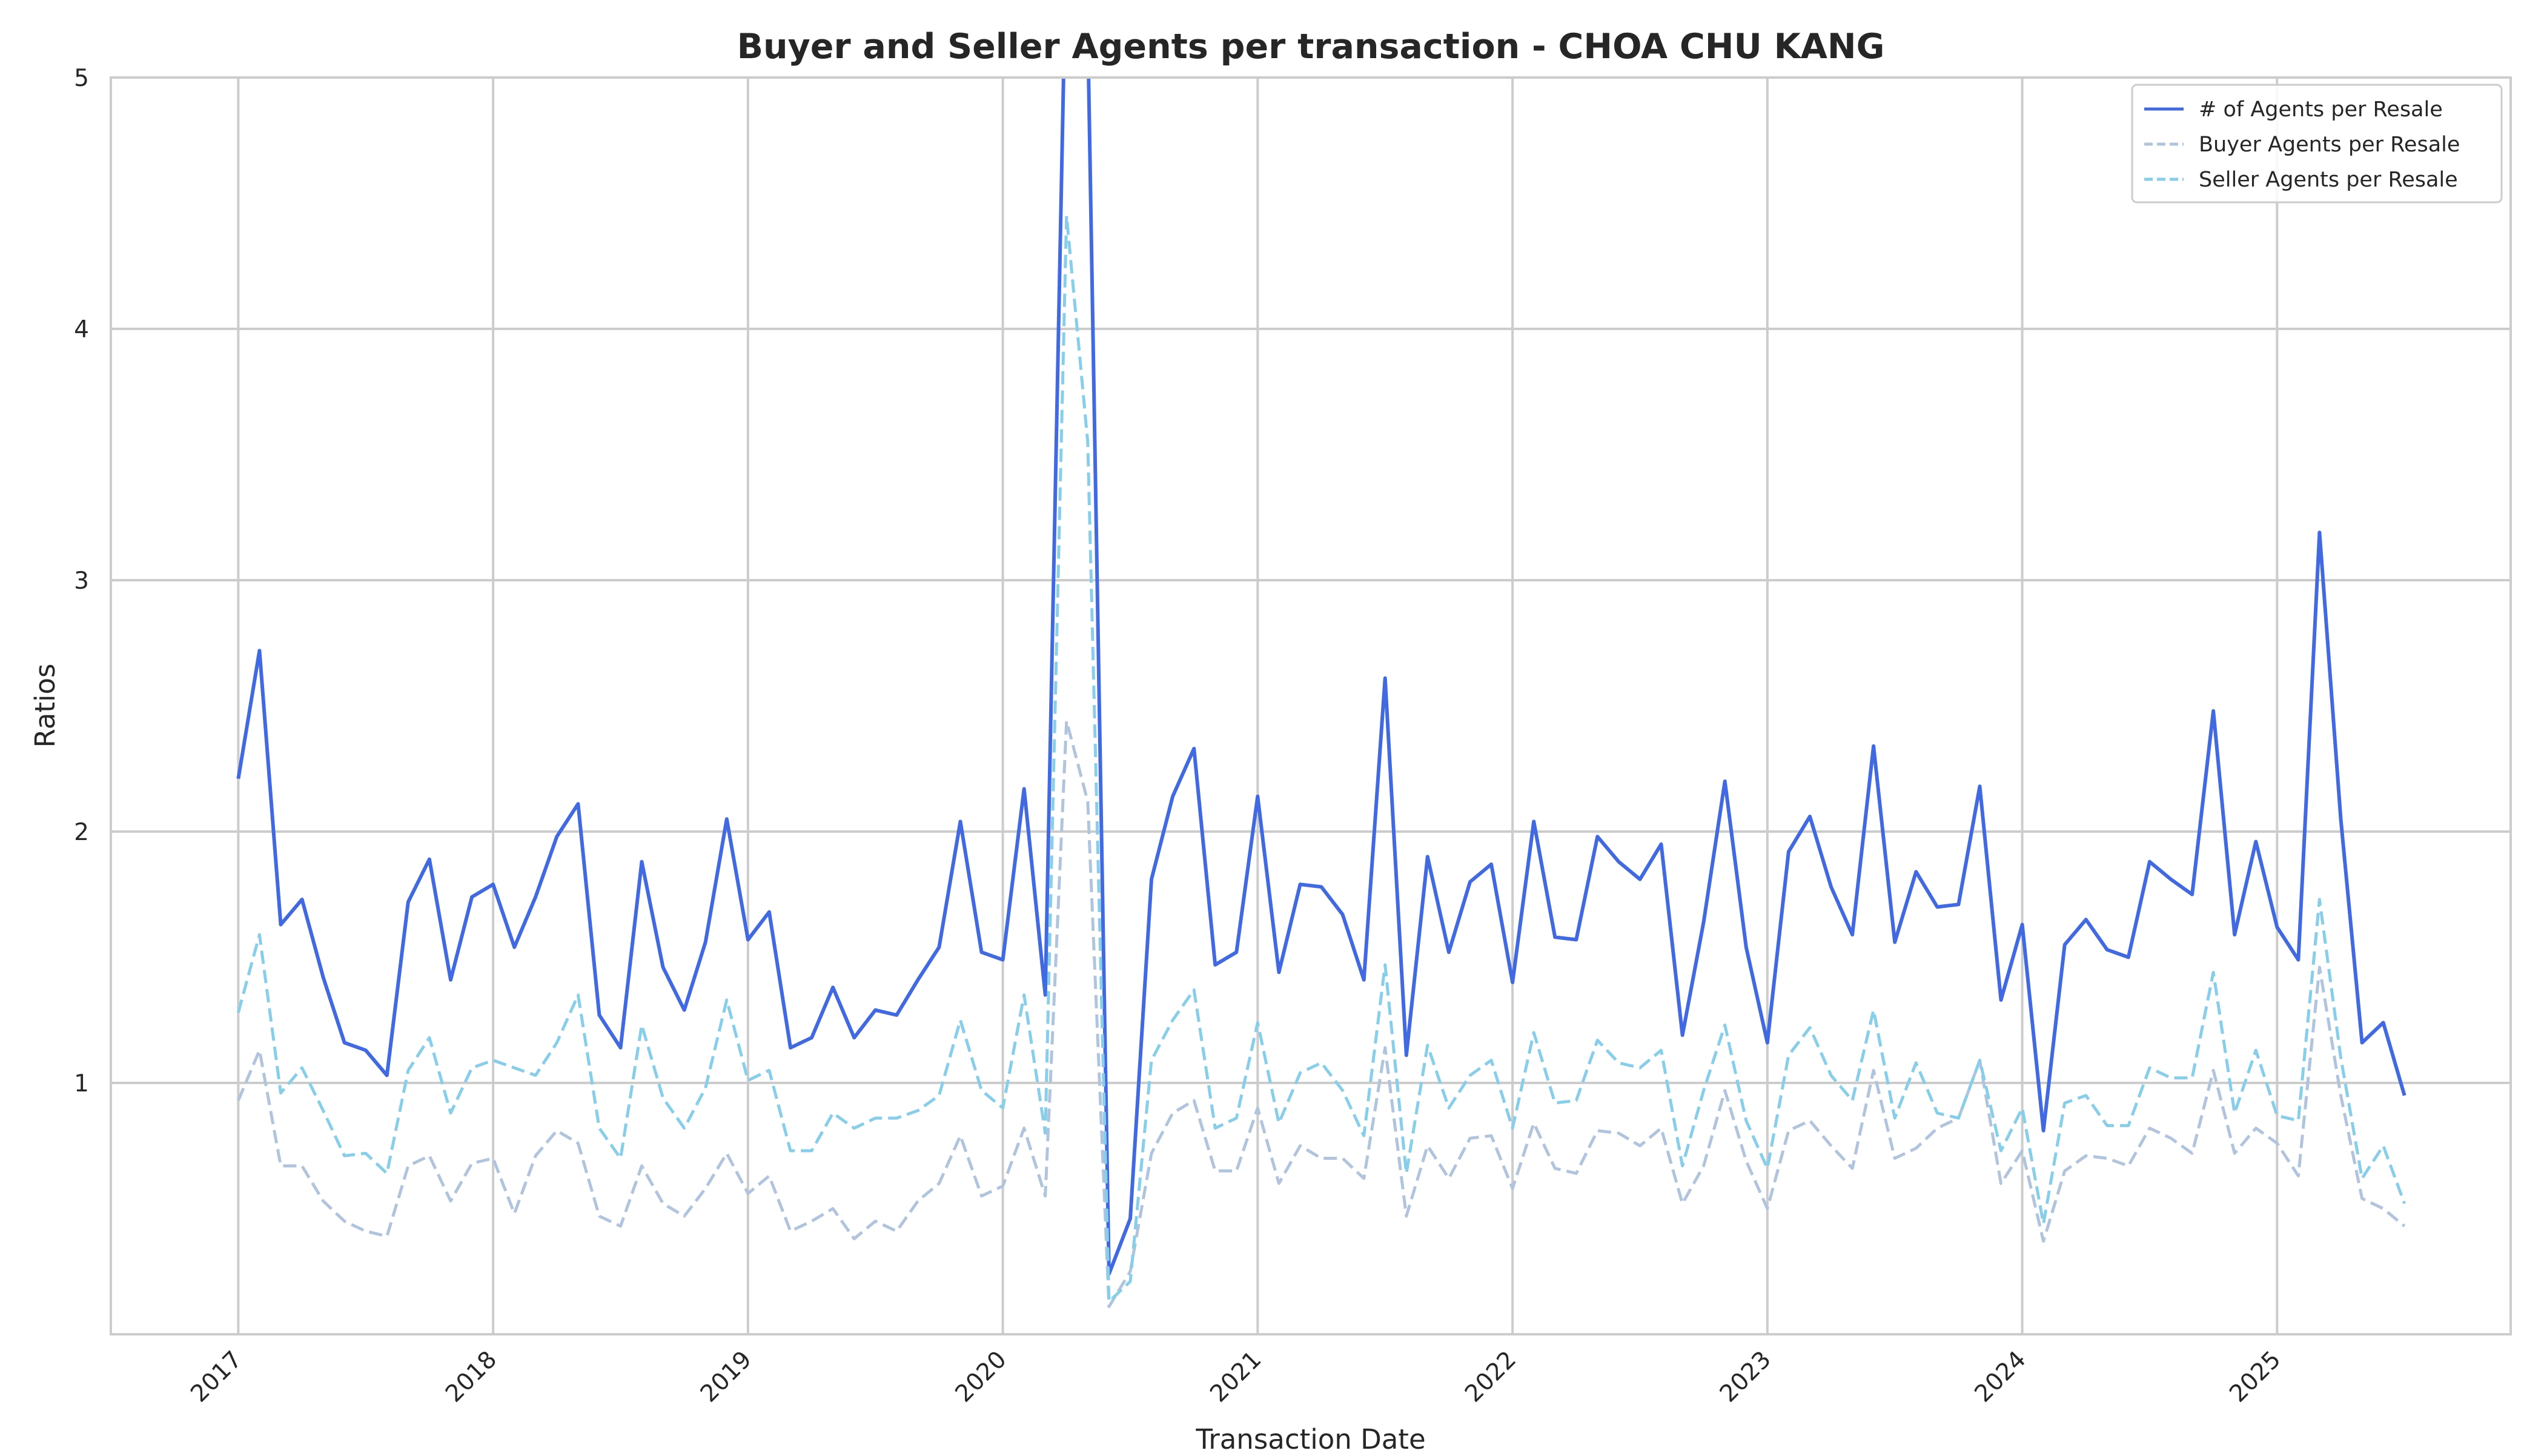 This screenshot has width=2544, height=1456. I want to click on legend-box, so click(2317, 144).